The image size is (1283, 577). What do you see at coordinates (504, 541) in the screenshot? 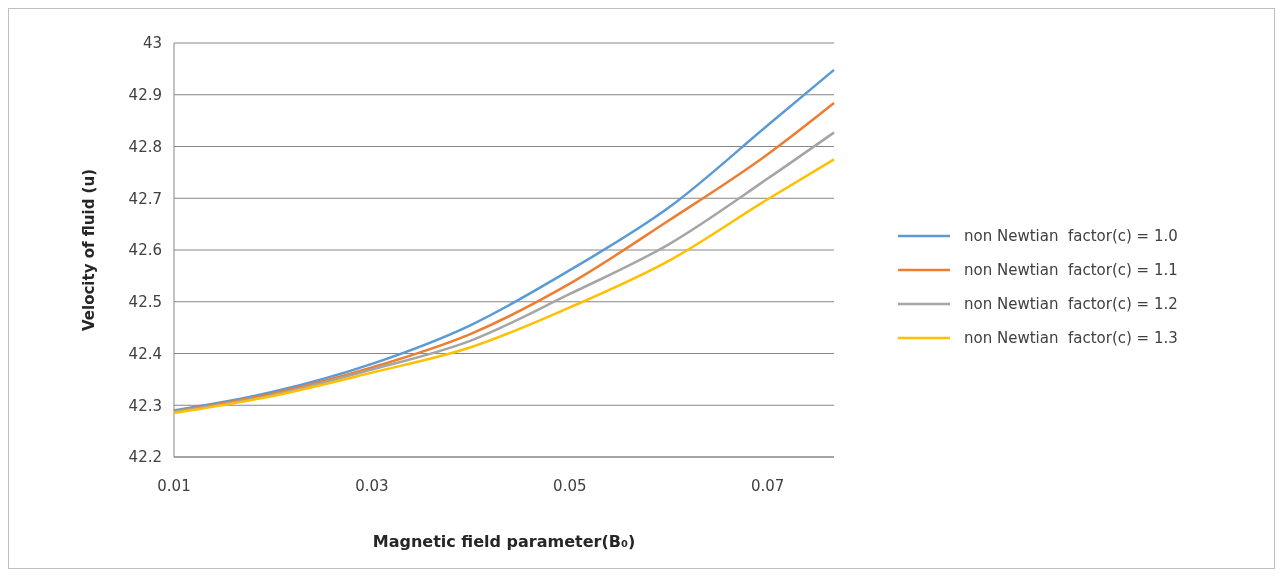
I see `x-axis-title: Magnetic field parameter(B₀)` at bounding box center [504, 541].